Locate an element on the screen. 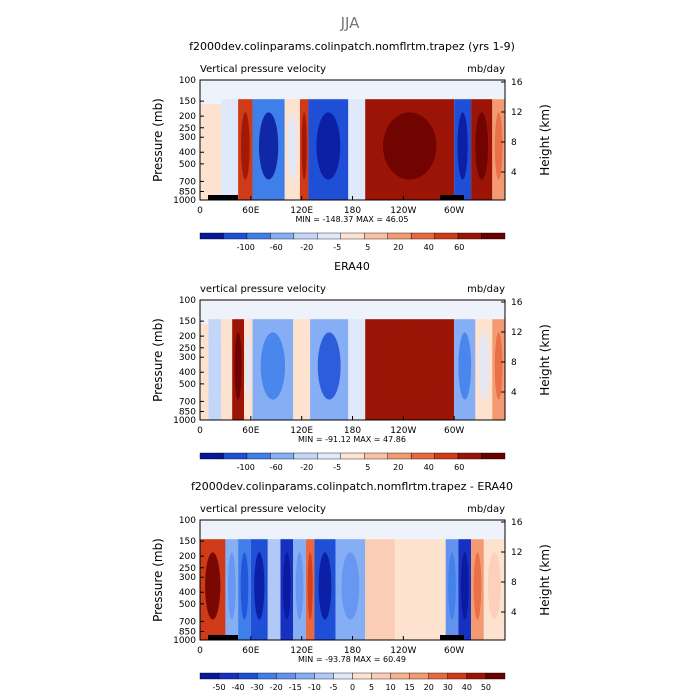  colorbar-label: 0 is located at coordinates (352, 687).